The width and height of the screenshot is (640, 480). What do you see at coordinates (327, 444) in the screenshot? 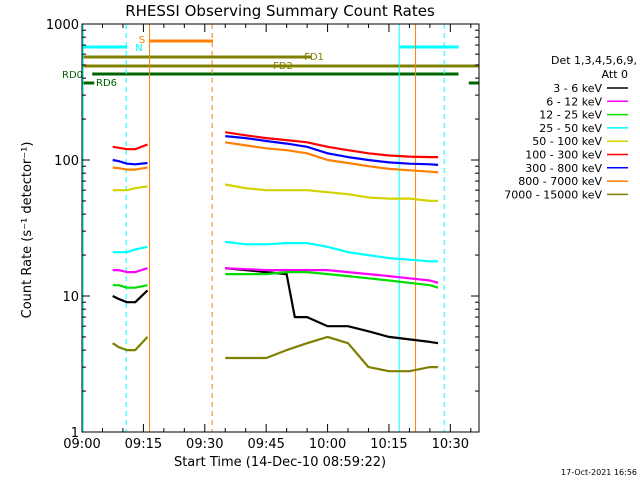
I see `x-tick-label: 10:00` at bounding box center [327, 444].